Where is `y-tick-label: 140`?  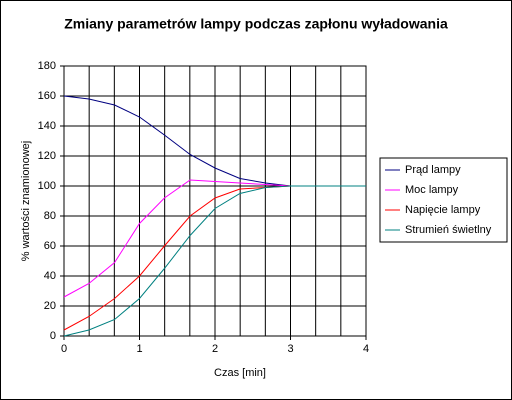
y-tick-label: 140 is located at coordinates (47, 126).